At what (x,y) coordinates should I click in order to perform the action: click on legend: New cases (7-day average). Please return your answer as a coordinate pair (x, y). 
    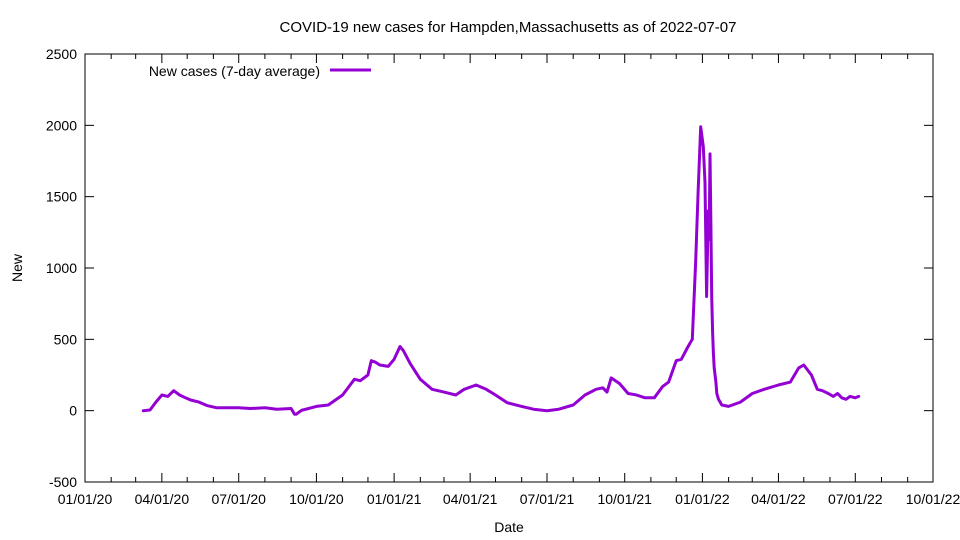
    Looking at the image, I should click on (260, 71).